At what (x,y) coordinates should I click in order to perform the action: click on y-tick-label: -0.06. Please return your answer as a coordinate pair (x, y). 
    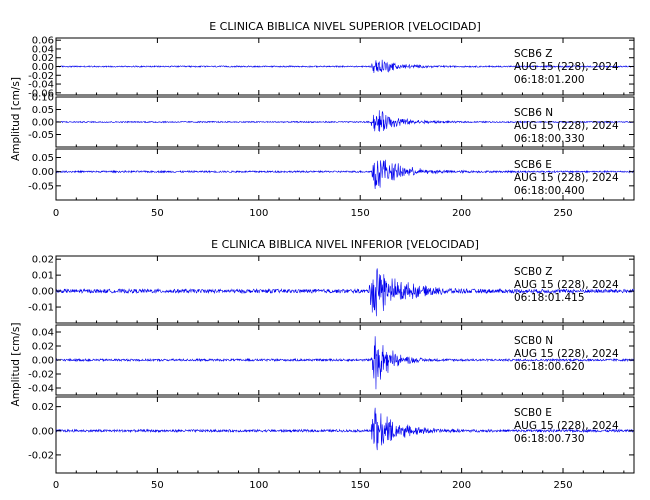
    Looking at the image, I should click on (41, 93).